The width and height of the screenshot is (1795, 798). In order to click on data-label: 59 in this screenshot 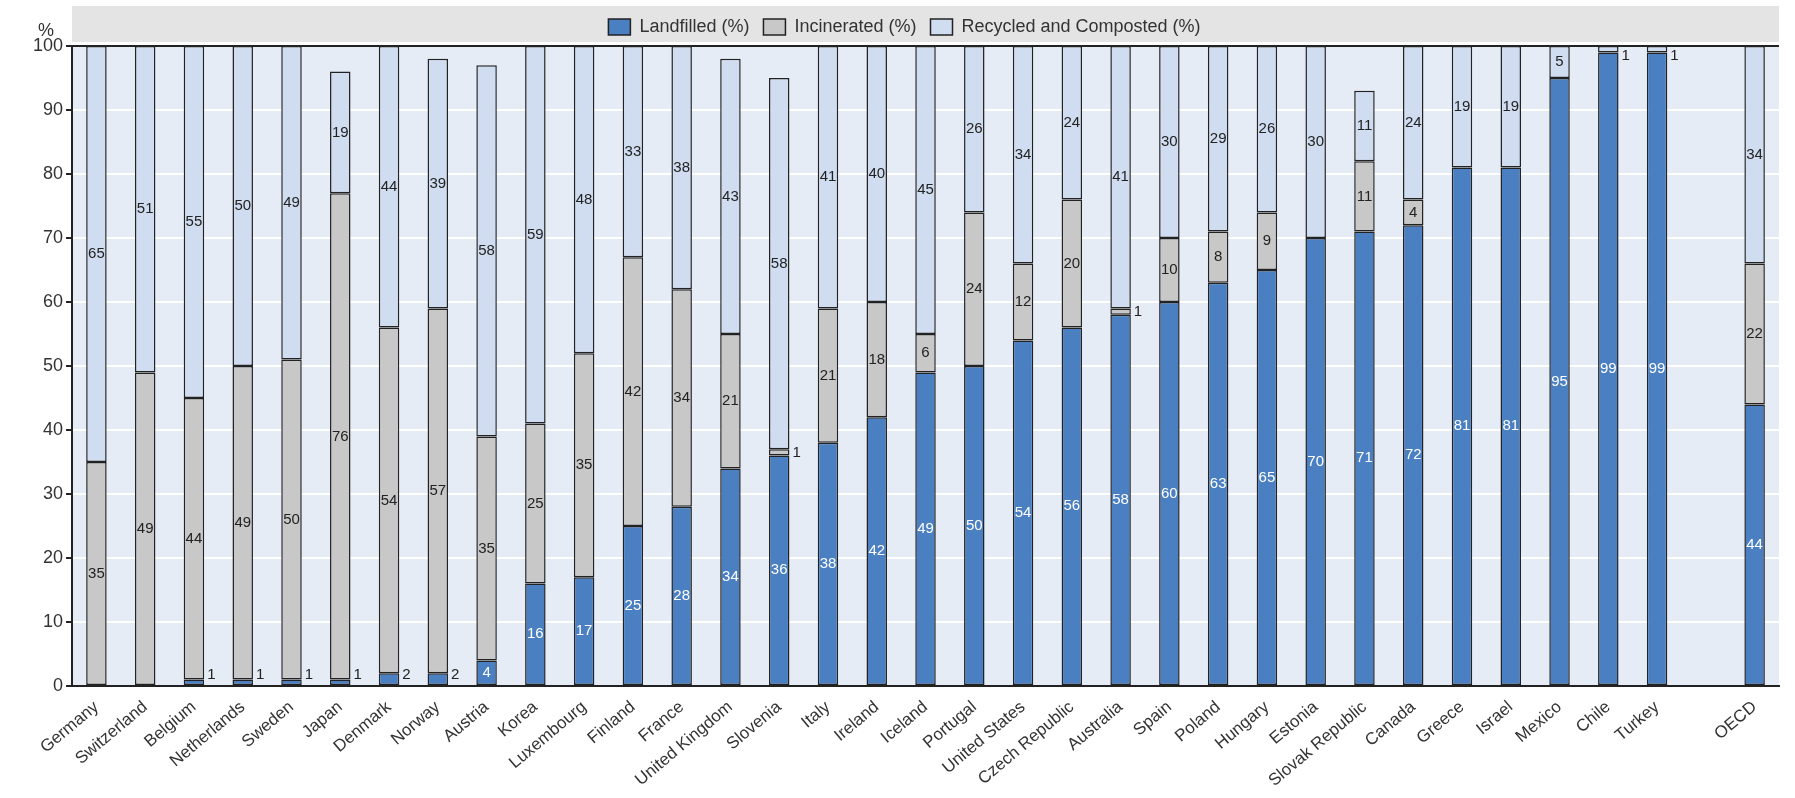, I will do `click(535, 233)`.